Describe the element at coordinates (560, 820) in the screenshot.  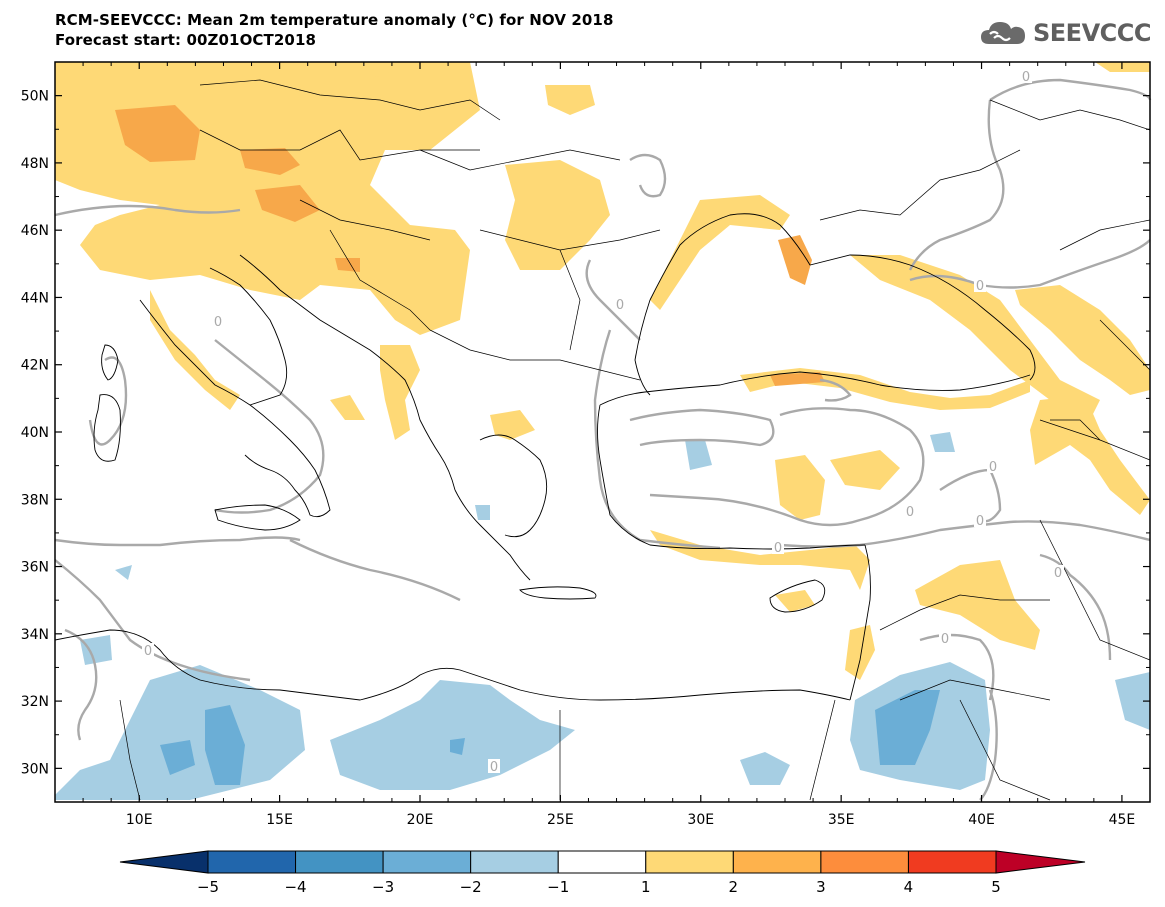
I see `lon-tick-label: 25E` at that location.